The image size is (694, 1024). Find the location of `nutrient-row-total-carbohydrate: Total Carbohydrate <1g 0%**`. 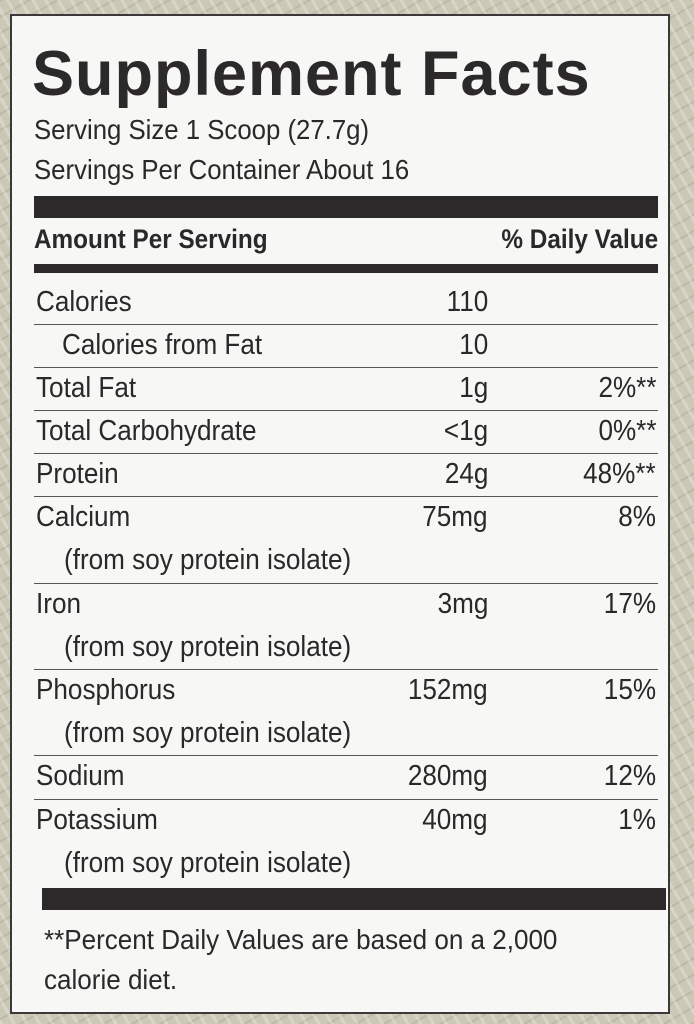

nutrient-row-total-carbohydrate: Total Carbohydrate <1g 0%** is located at coordinates (346, 432).